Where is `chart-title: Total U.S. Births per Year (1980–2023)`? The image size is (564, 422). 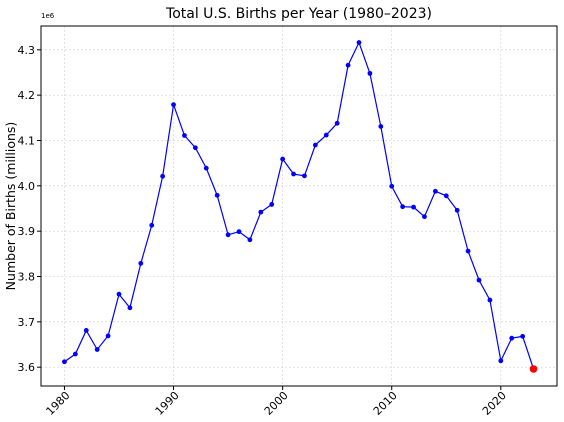
chart-title: Total U.S. Births per Year (1980–2023) is located at coordinates (298, 14).